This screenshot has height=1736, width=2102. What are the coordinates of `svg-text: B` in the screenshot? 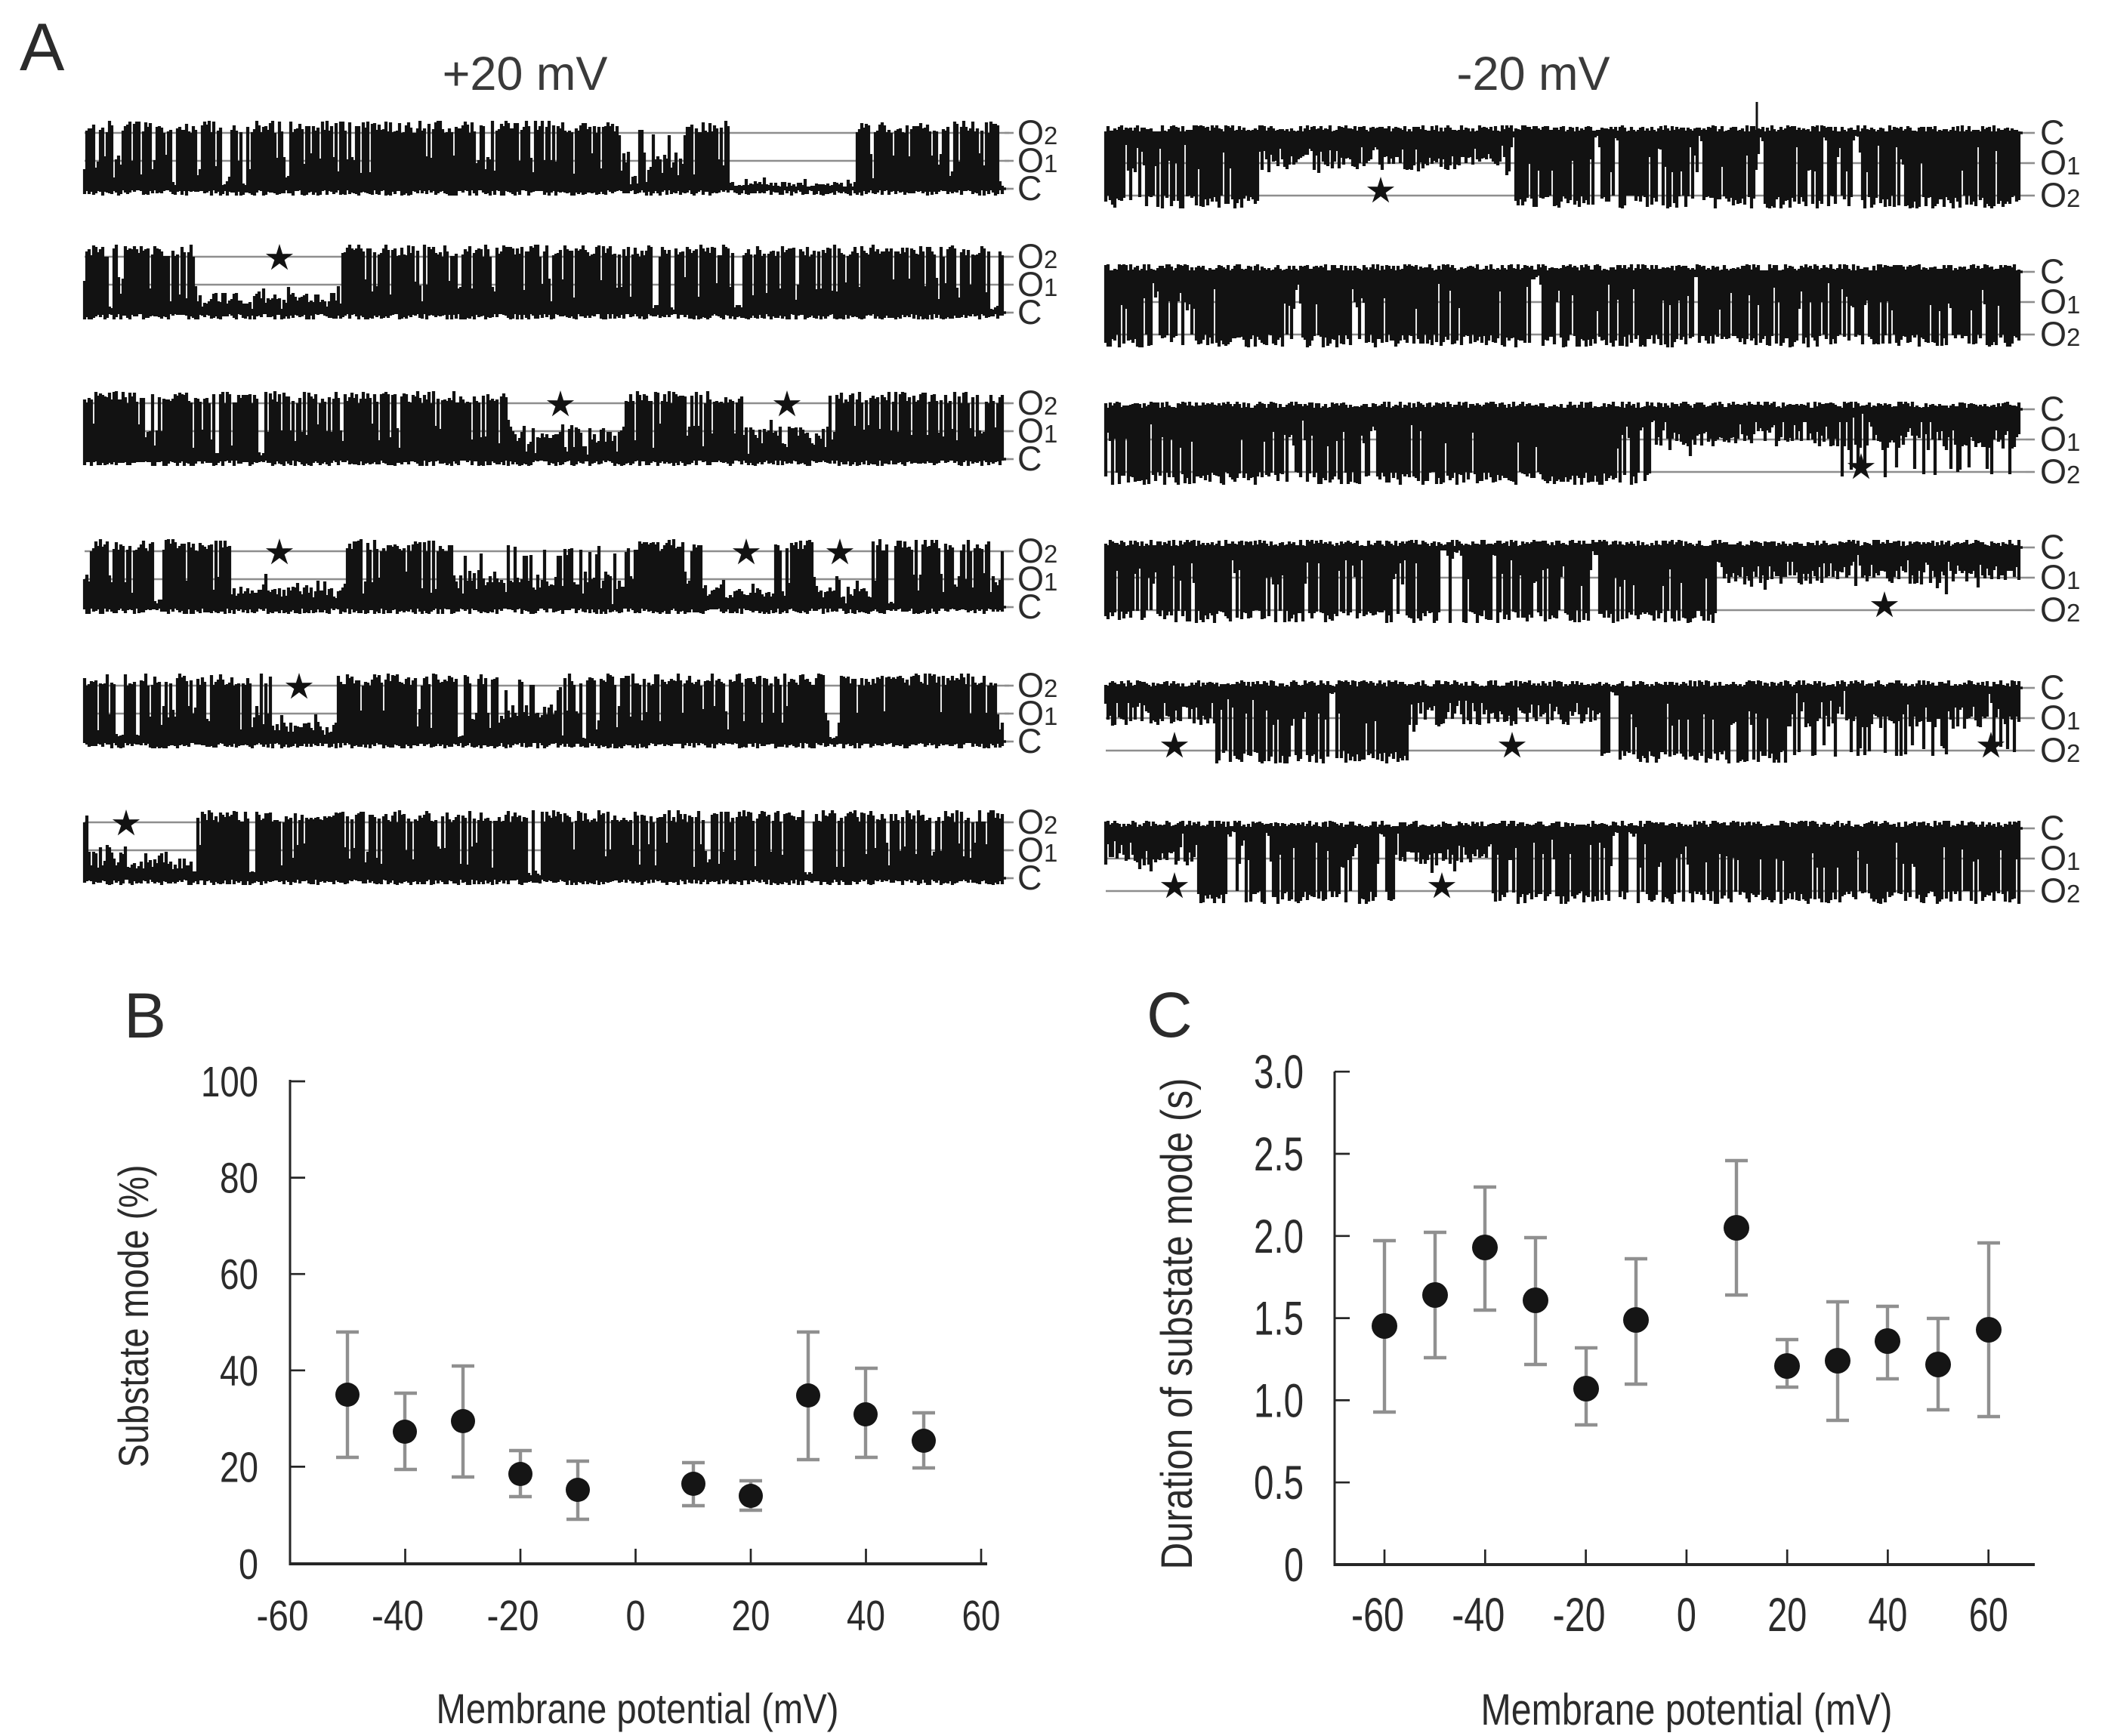 It's located at (145, 1016).